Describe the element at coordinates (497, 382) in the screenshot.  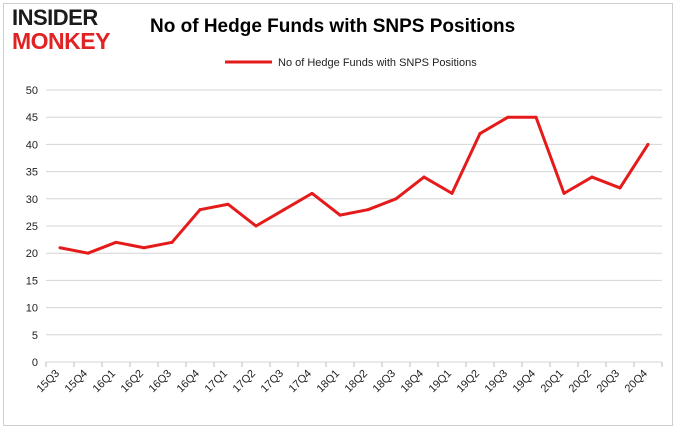
I see `x-tick-label: 19Q3` at that location.